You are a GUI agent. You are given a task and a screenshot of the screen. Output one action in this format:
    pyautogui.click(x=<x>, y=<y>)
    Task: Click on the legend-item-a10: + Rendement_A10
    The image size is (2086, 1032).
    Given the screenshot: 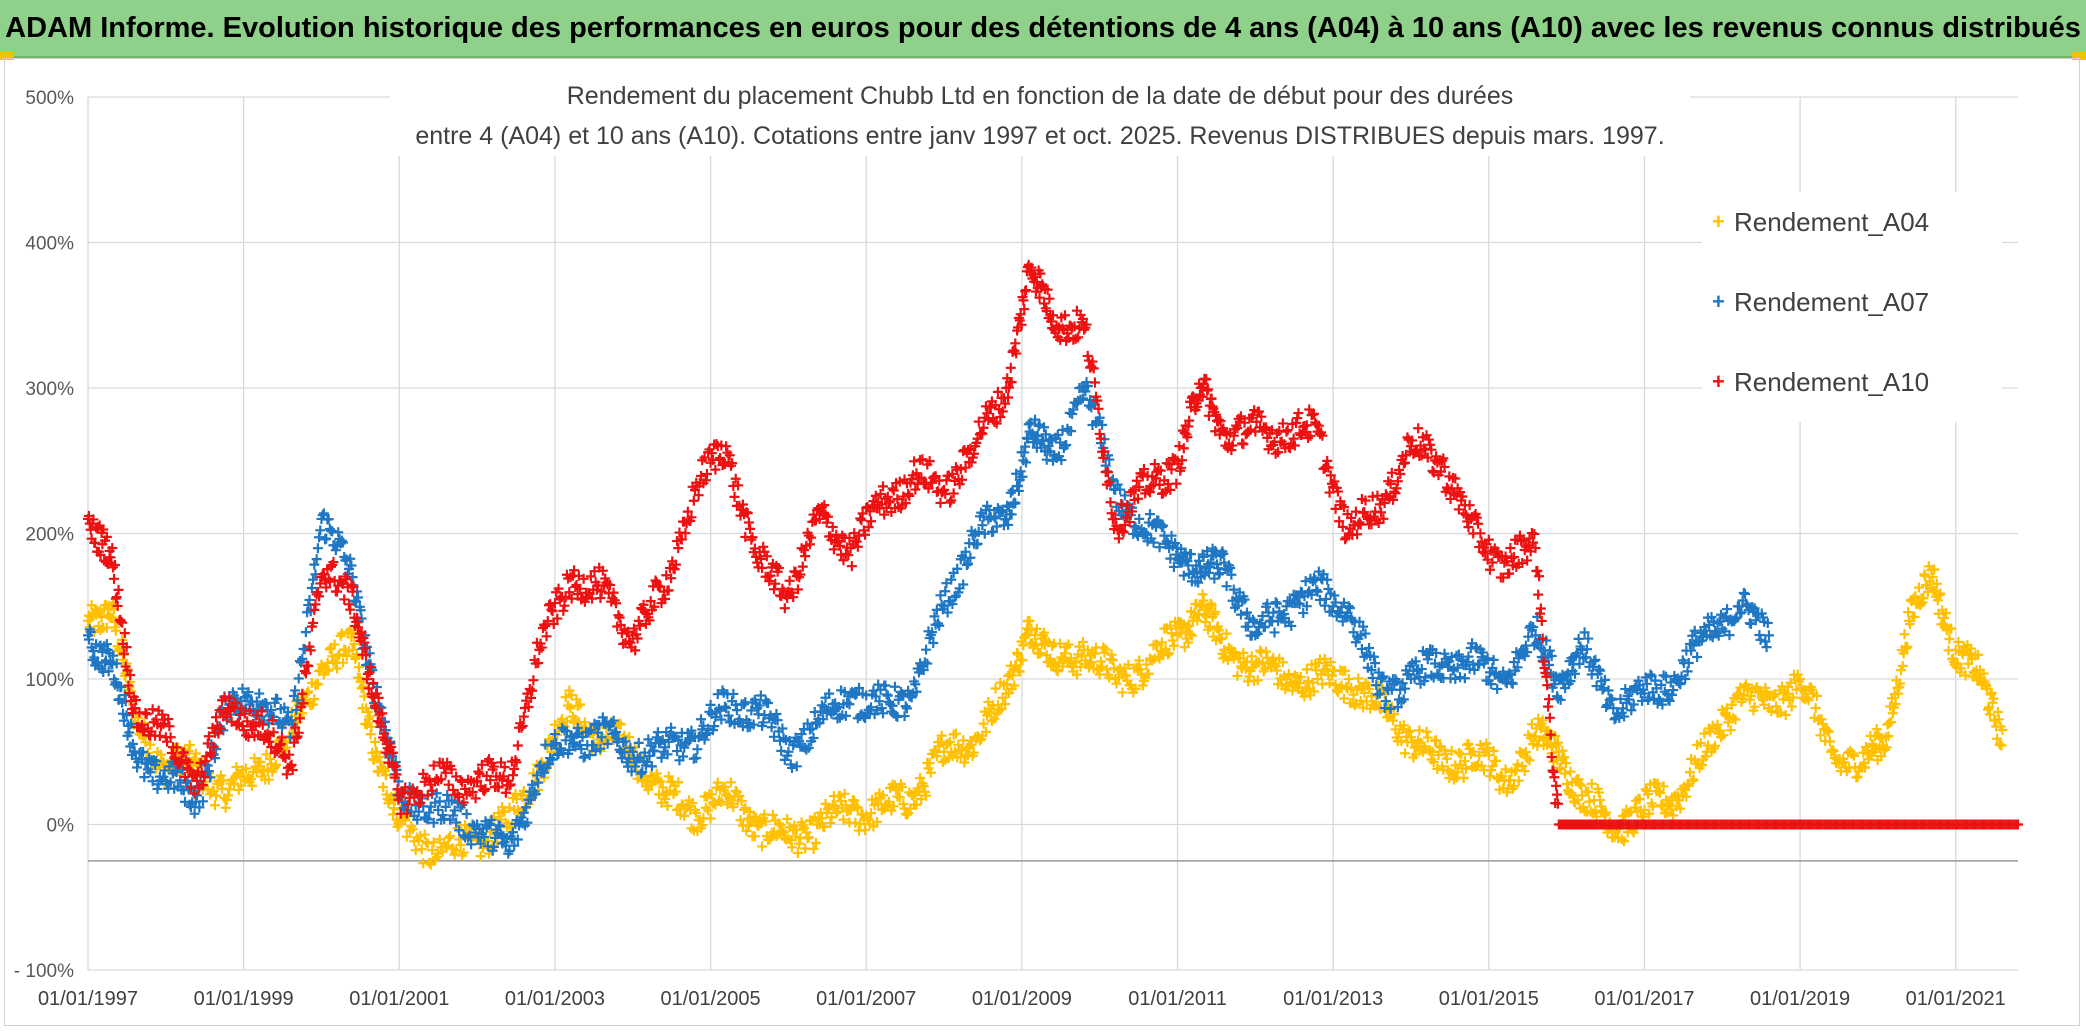 What is the action you would take?
    pyautogui.click(x=1820, y=382)
    